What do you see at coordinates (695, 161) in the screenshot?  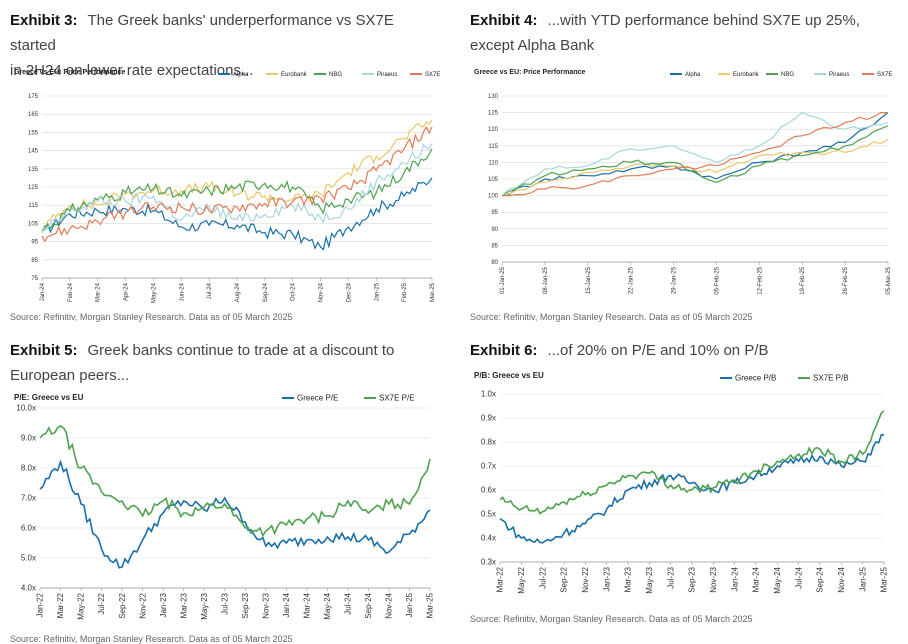 I see `series-line-nbg` at bounding box center [695, 161].